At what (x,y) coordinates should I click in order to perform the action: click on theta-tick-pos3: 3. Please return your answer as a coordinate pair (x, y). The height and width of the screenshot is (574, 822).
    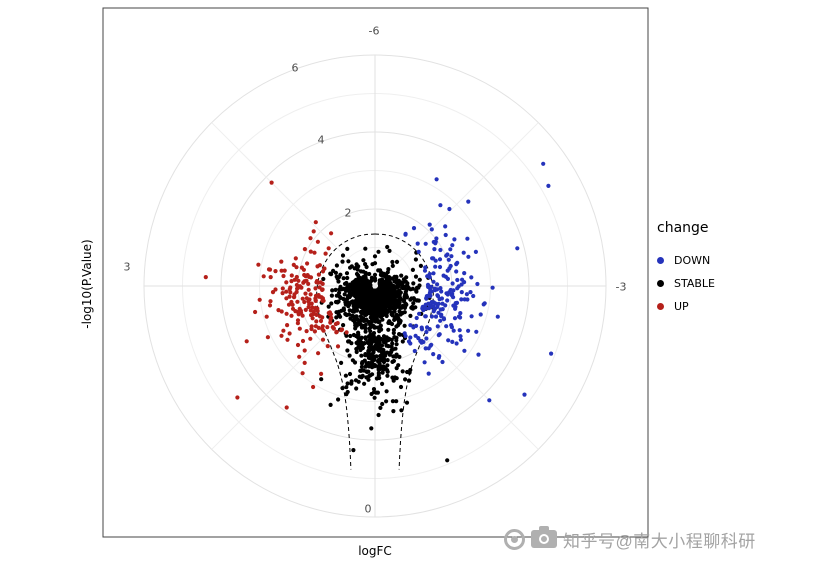
    Looking at the image, I should click on (127, 267).